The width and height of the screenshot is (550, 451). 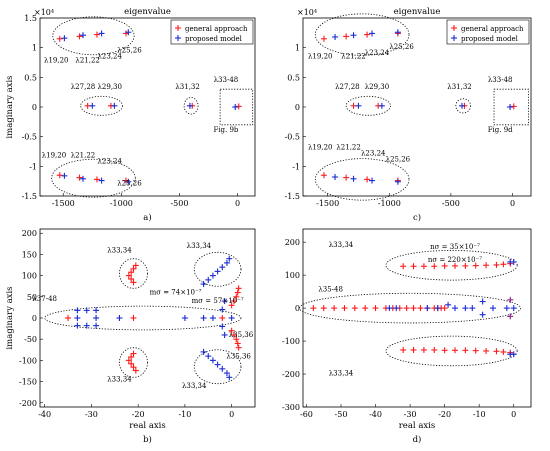 What do you see at coordinates (490, 39) in the screenshot?
I see `legend-entry: proposed model` at bounding box center [490, 39].